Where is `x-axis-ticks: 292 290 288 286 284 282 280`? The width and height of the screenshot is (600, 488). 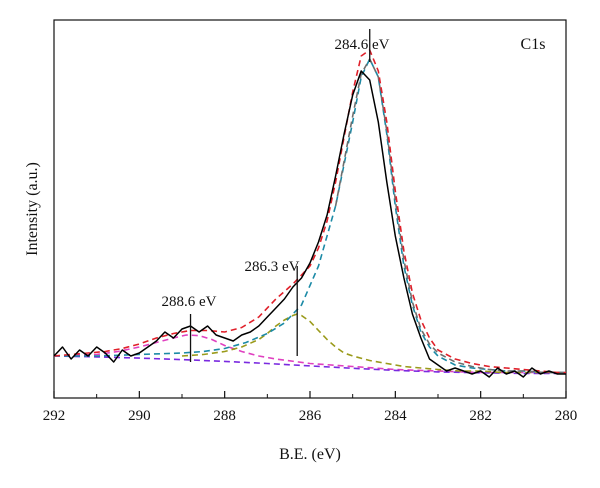
x-axis-ticks: 292 290 288 286 284 282 280 is located at coordinates (310, 407).